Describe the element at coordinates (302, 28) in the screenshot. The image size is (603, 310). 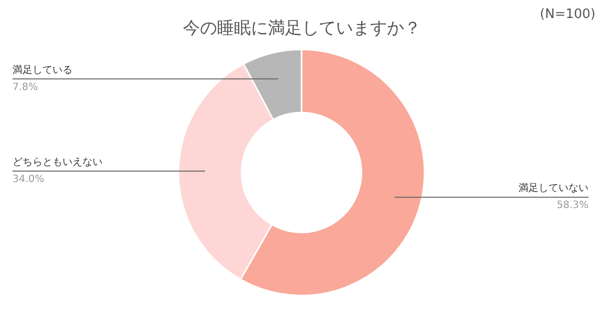
I see `chart-title: 今の睡眠に満足していますか？` at that location.